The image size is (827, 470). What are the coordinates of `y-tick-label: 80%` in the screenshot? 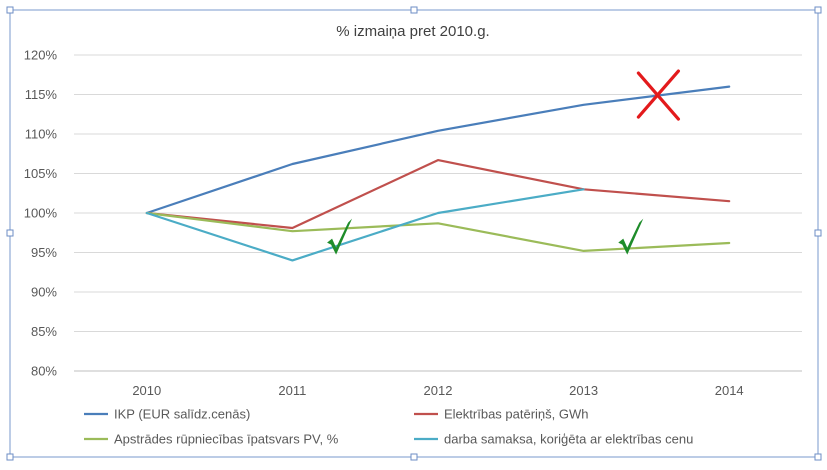 It's located at (44, 371).